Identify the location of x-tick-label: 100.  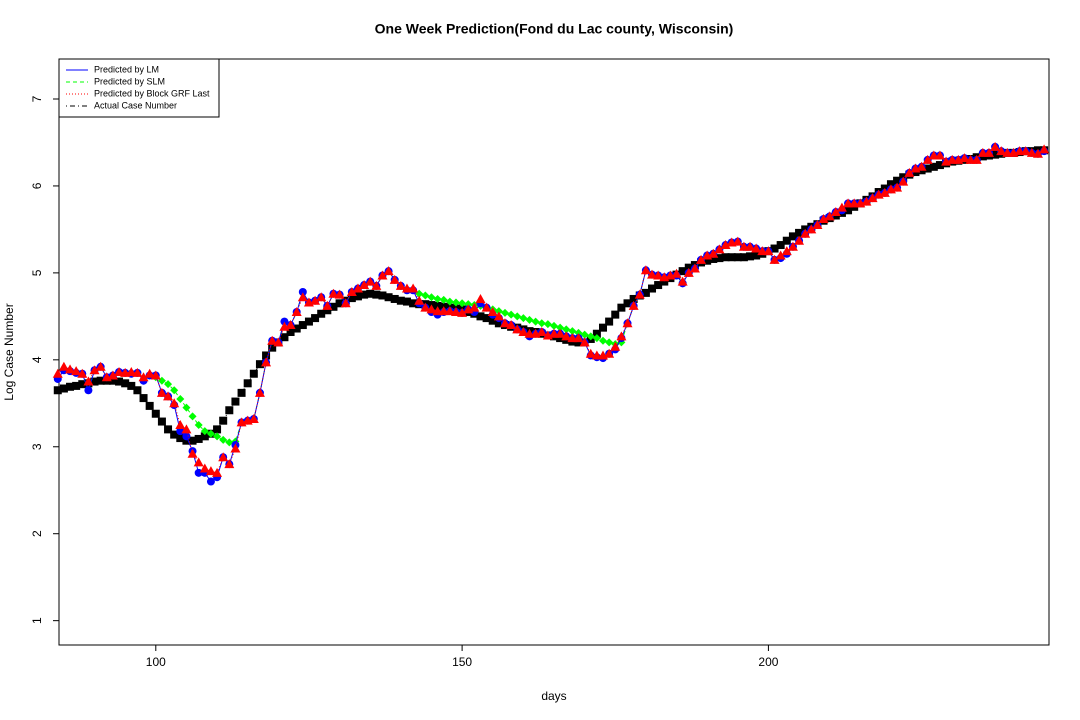
(156, 662).